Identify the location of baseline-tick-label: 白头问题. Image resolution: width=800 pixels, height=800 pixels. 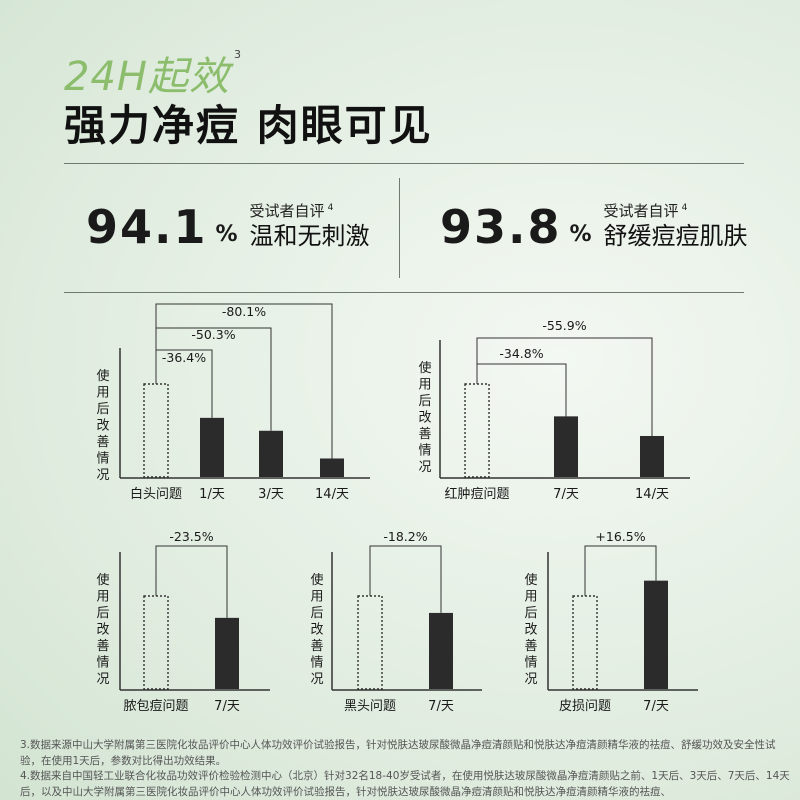
(156, 494).